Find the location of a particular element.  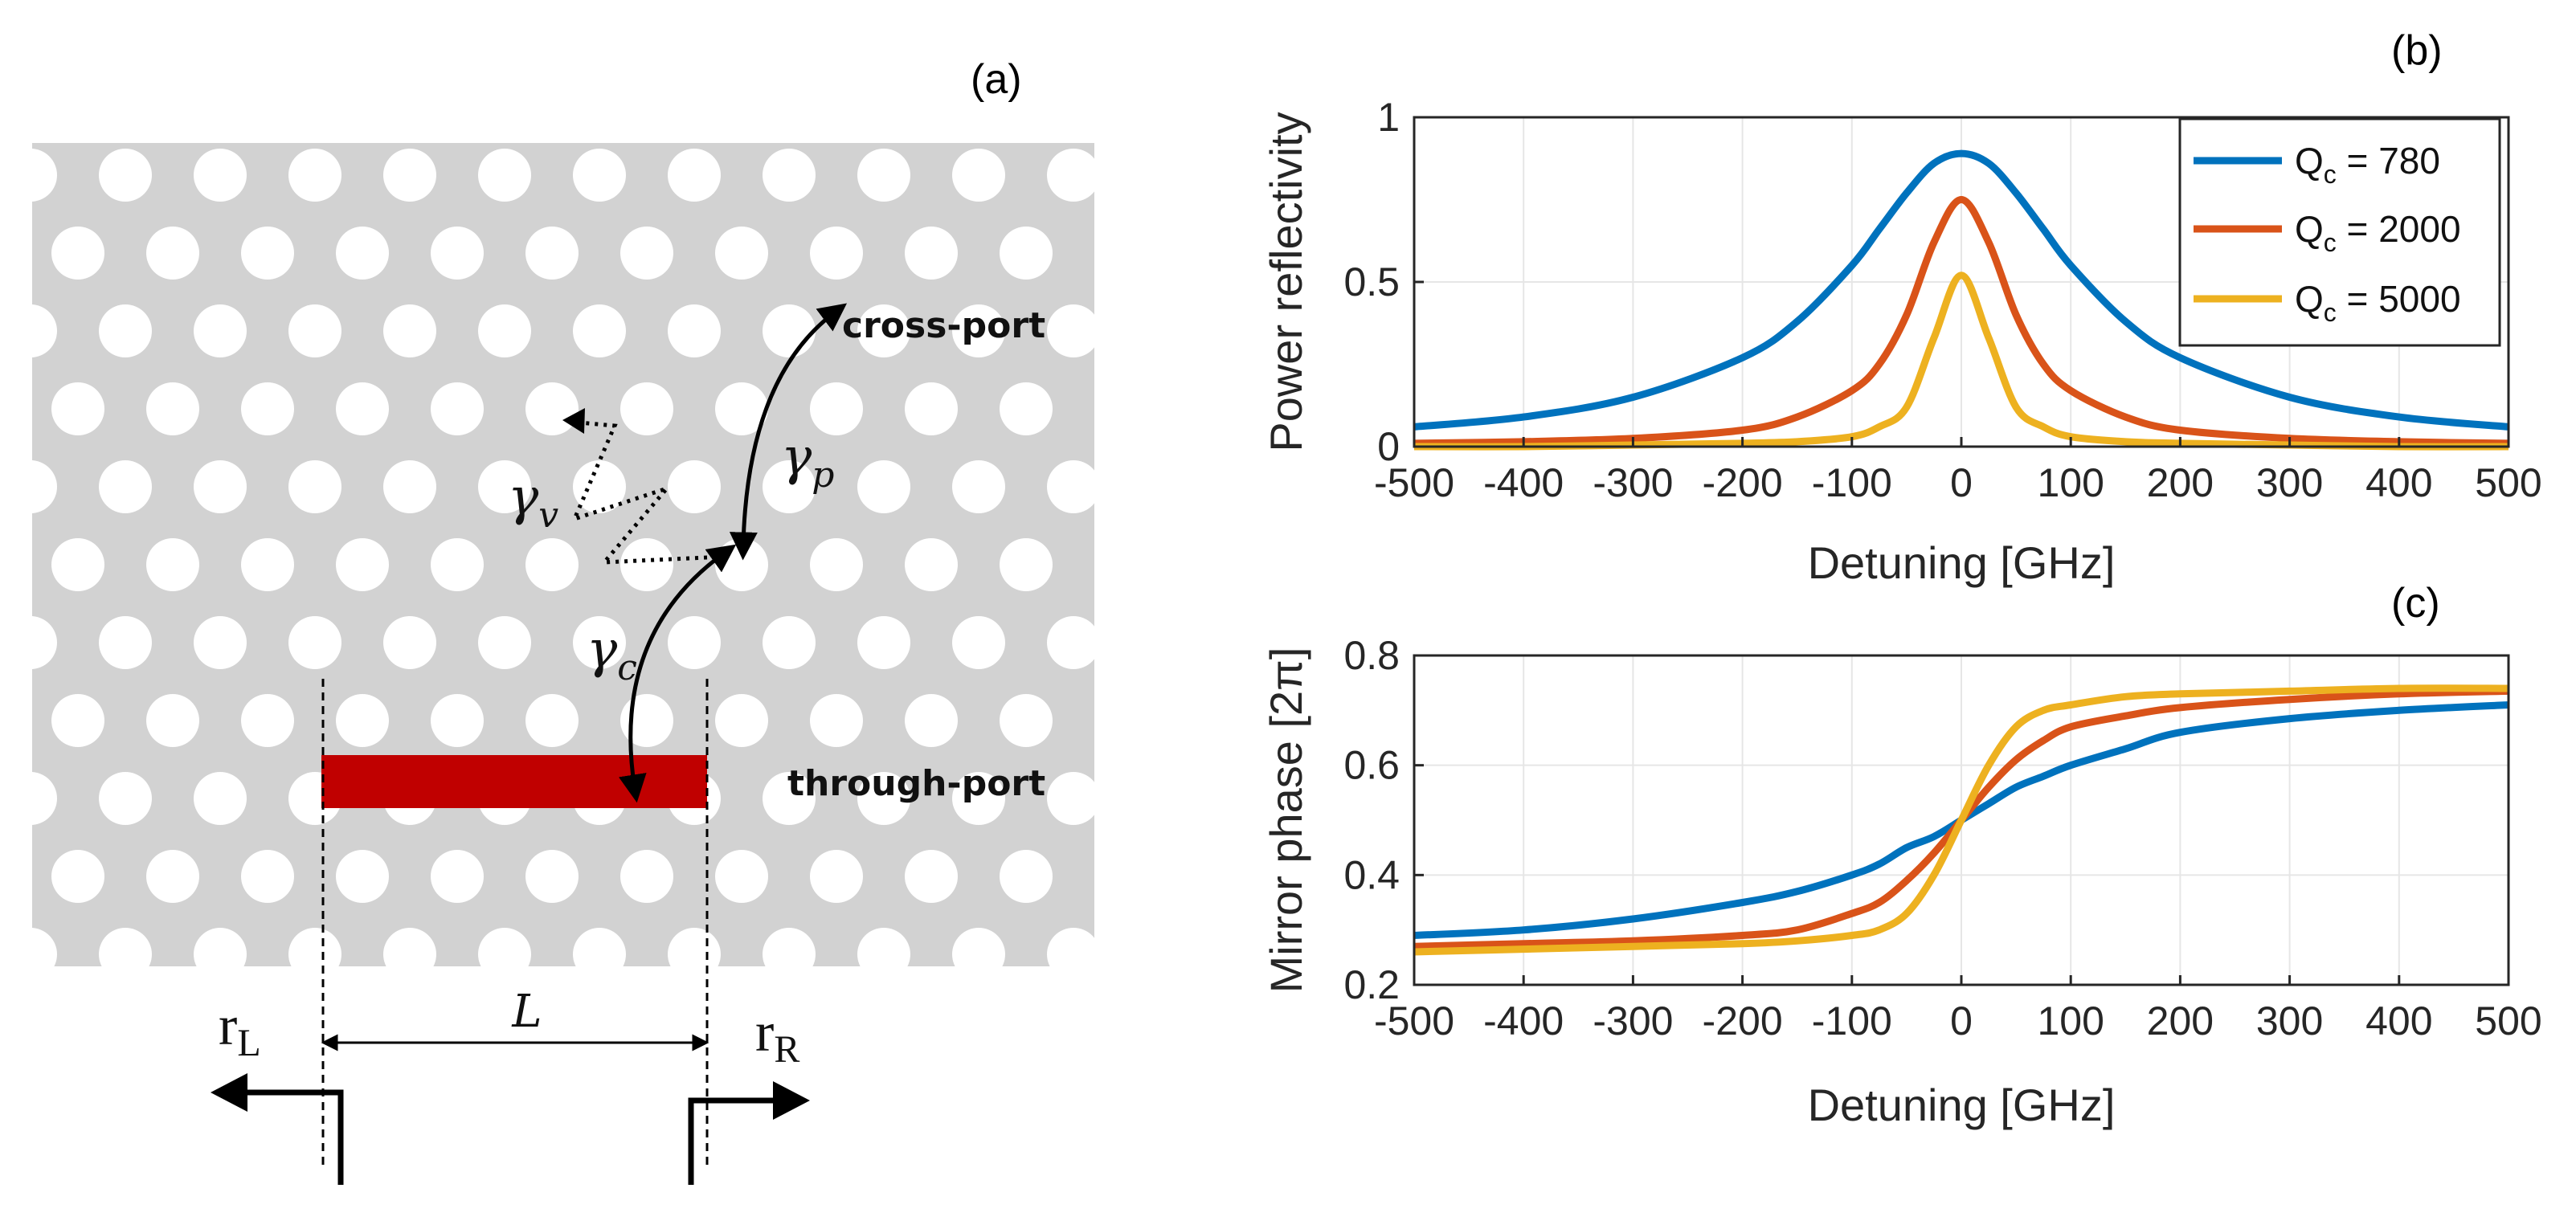

legend-entry-5000: Qc = 5000 is located at coordinates (2378, 303).